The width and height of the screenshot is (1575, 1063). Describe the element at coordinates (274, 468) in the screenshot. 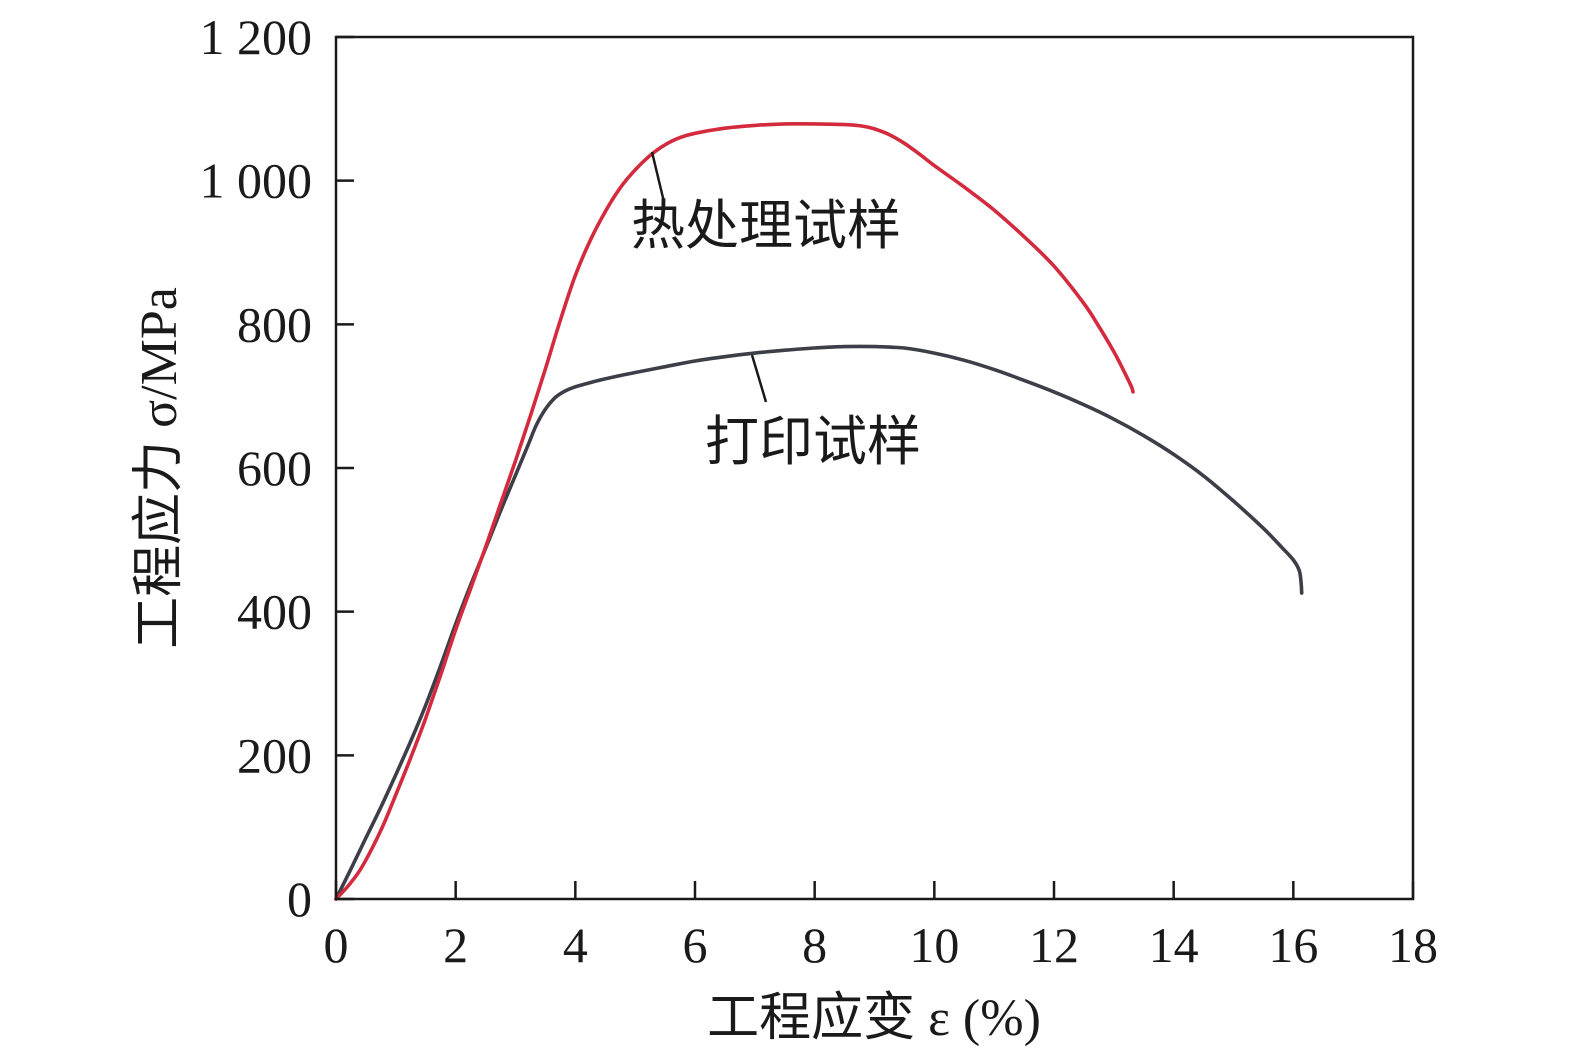

I see `y-tick-label: 600` at that location.